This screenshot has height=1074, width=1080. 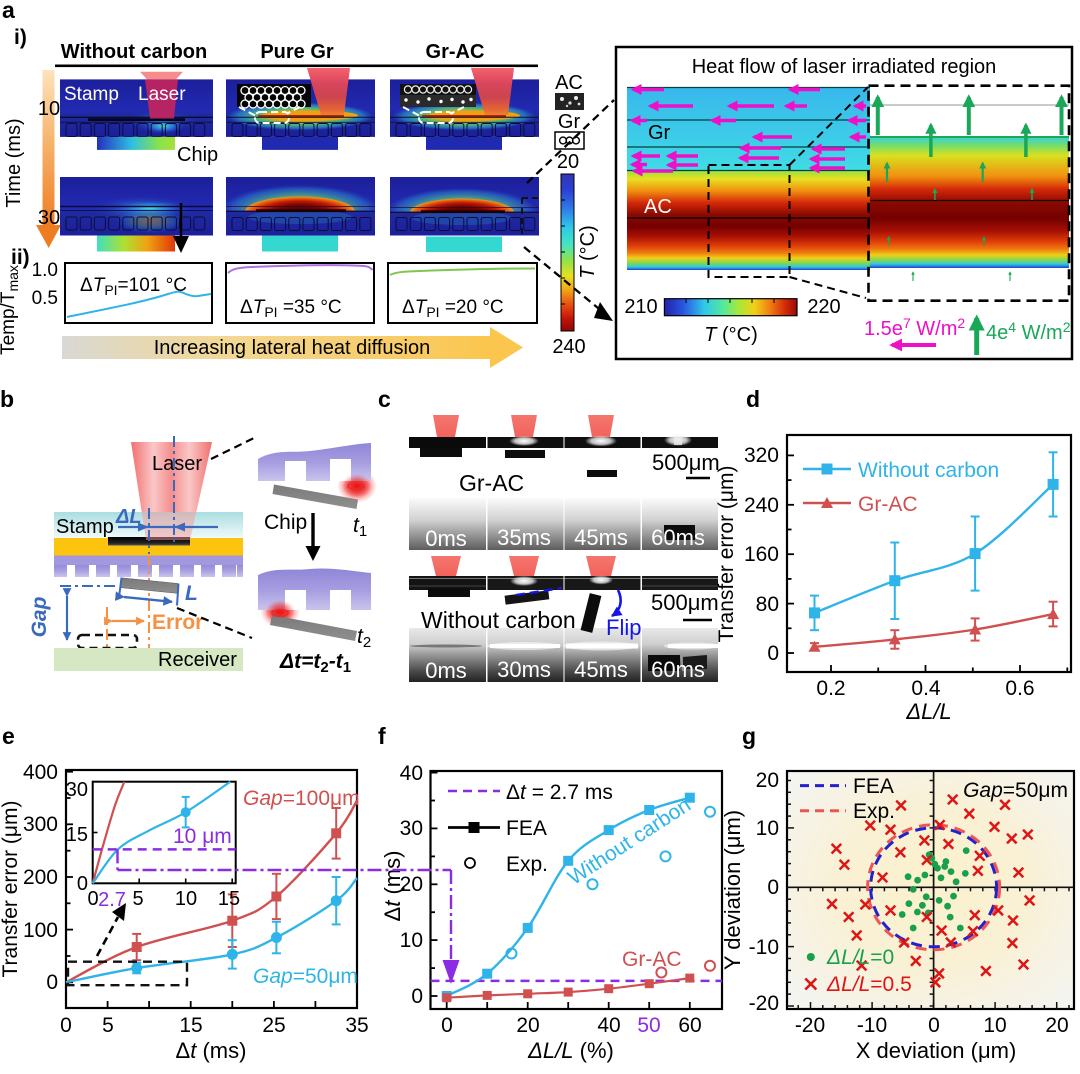 What do you see at coordinates (45, 270) in the screenshot?
I see `svg-text: 1.0` at bounding box center [45, 270].